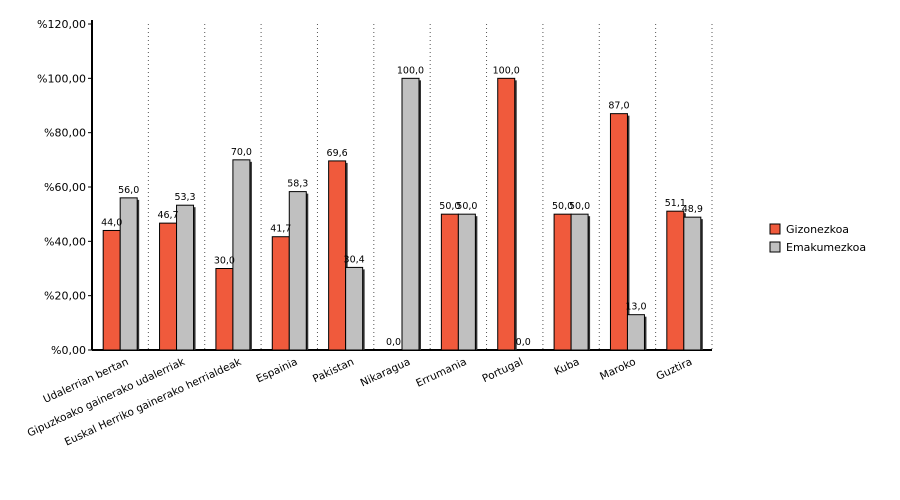 This screenshot has height=500, width=900. What do you see at coordinates (618, 106) in the screenshot?
I see `data-label: 87,0` at bounding box center [618, 106].